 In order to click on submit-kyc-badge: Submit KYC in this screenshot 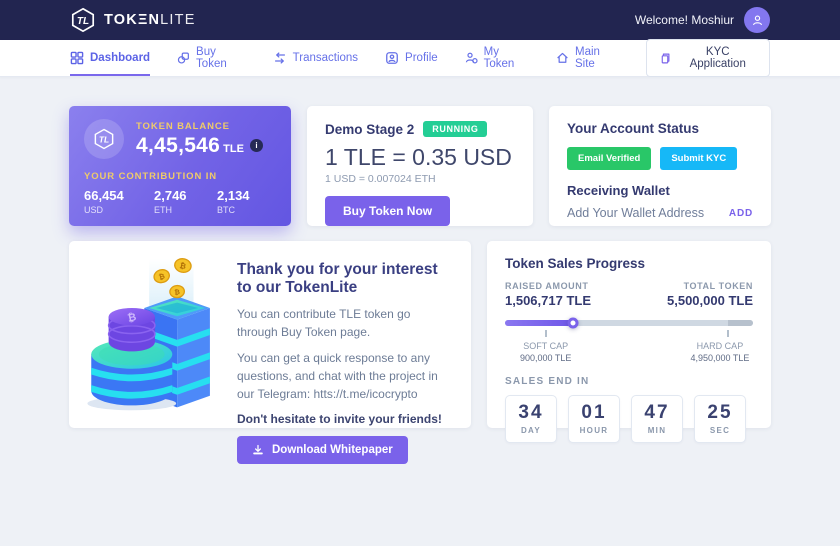, I will do `click(699, 158)`.